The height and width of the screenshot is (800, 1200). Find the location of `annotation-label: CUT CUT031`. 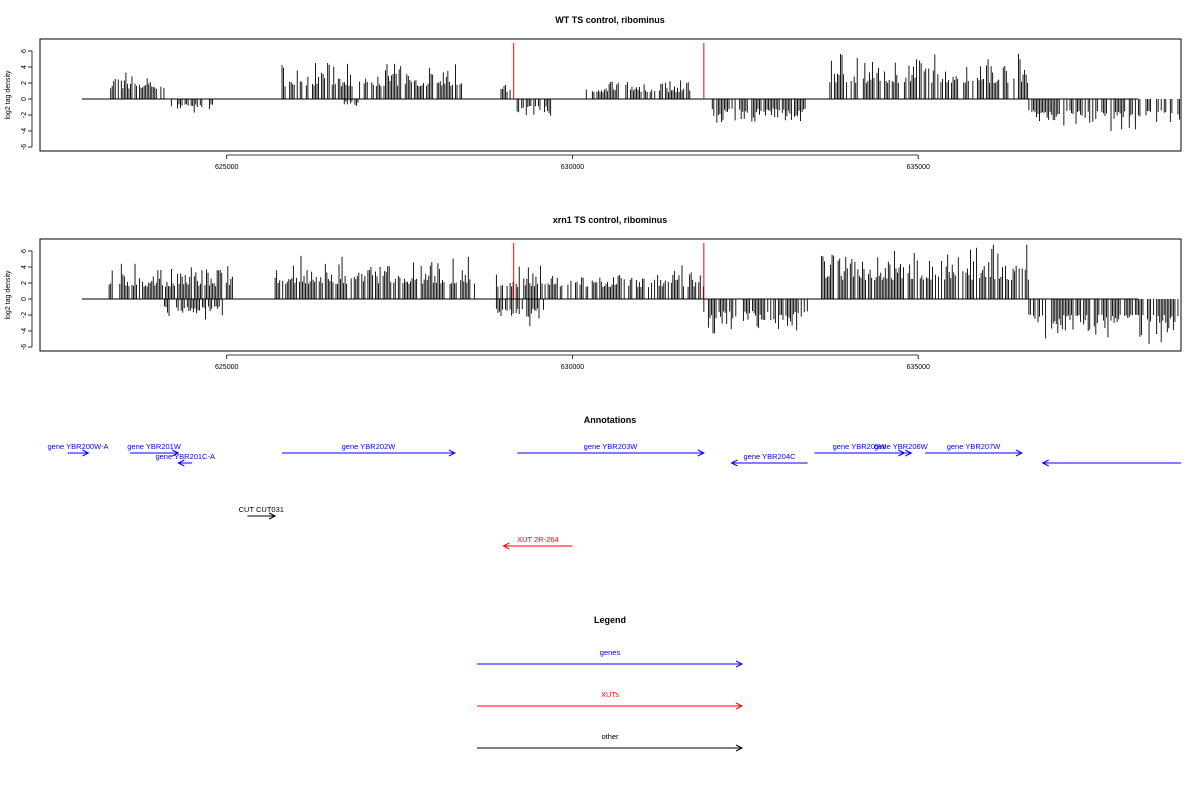

annotation-label: CUT CUT031 is located at coordinates (261, 509).